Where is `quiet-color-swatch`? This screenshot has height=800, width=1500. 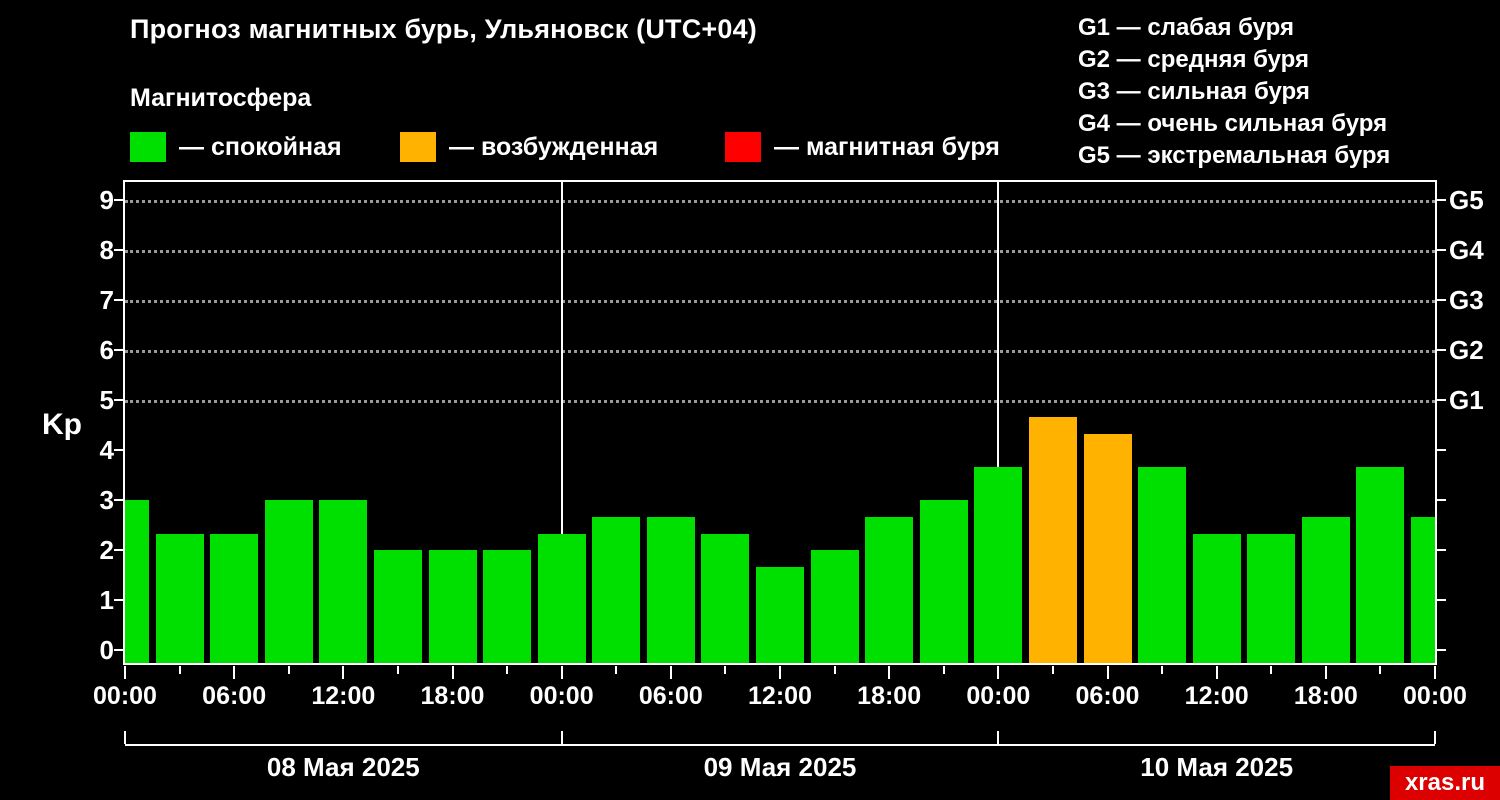 quiet-color-swatch is located at coordinates (148, 147).